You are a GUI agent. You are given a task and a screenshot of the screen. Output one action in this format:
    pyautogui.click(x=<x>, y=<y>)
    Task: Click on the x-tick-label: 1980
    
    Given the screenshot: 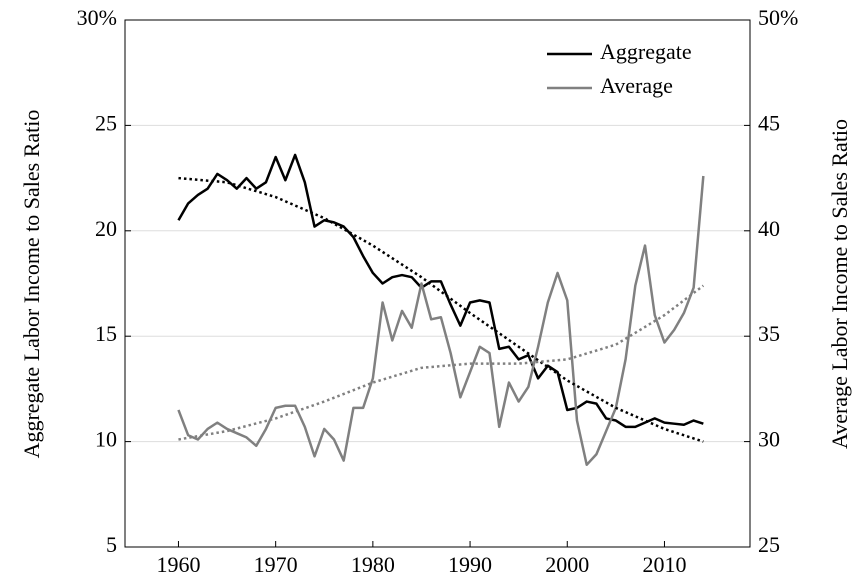 What is the action you would take?
    pyautogui.click(x=373, y=564)
    